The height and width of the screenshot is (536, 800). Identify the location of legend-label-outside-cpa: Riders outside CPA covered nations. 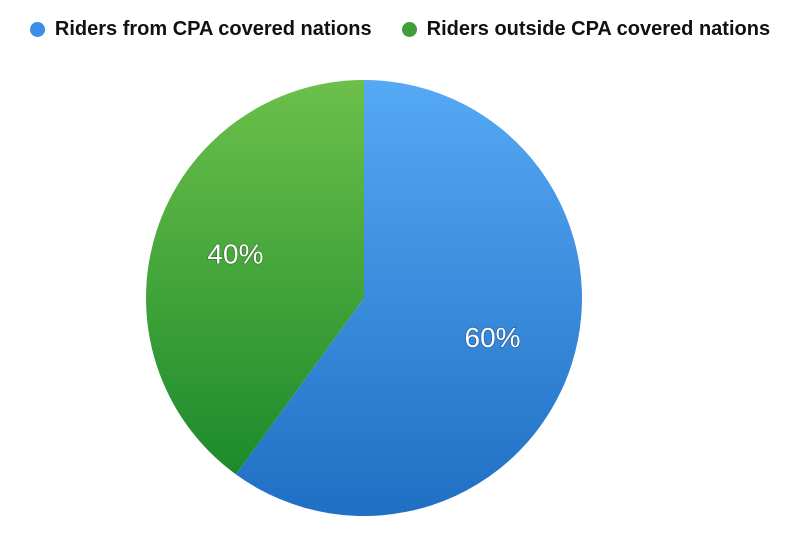
(598, 28).